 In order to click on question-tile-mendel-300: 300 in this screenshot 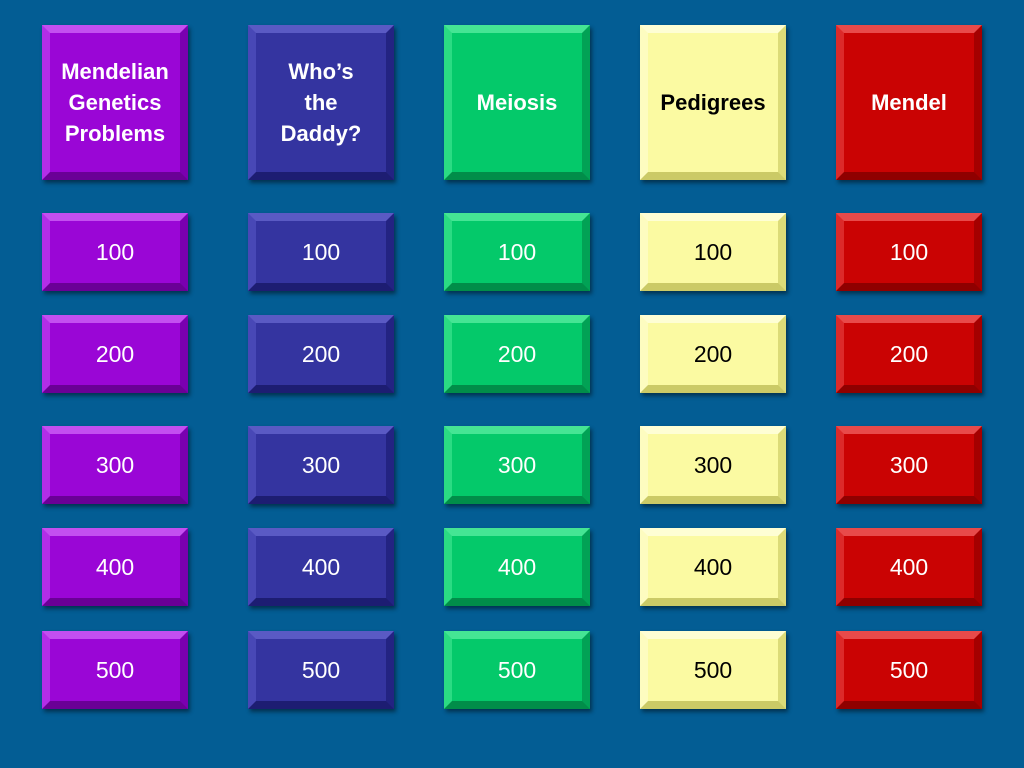, I will do `click(909, 465)`.